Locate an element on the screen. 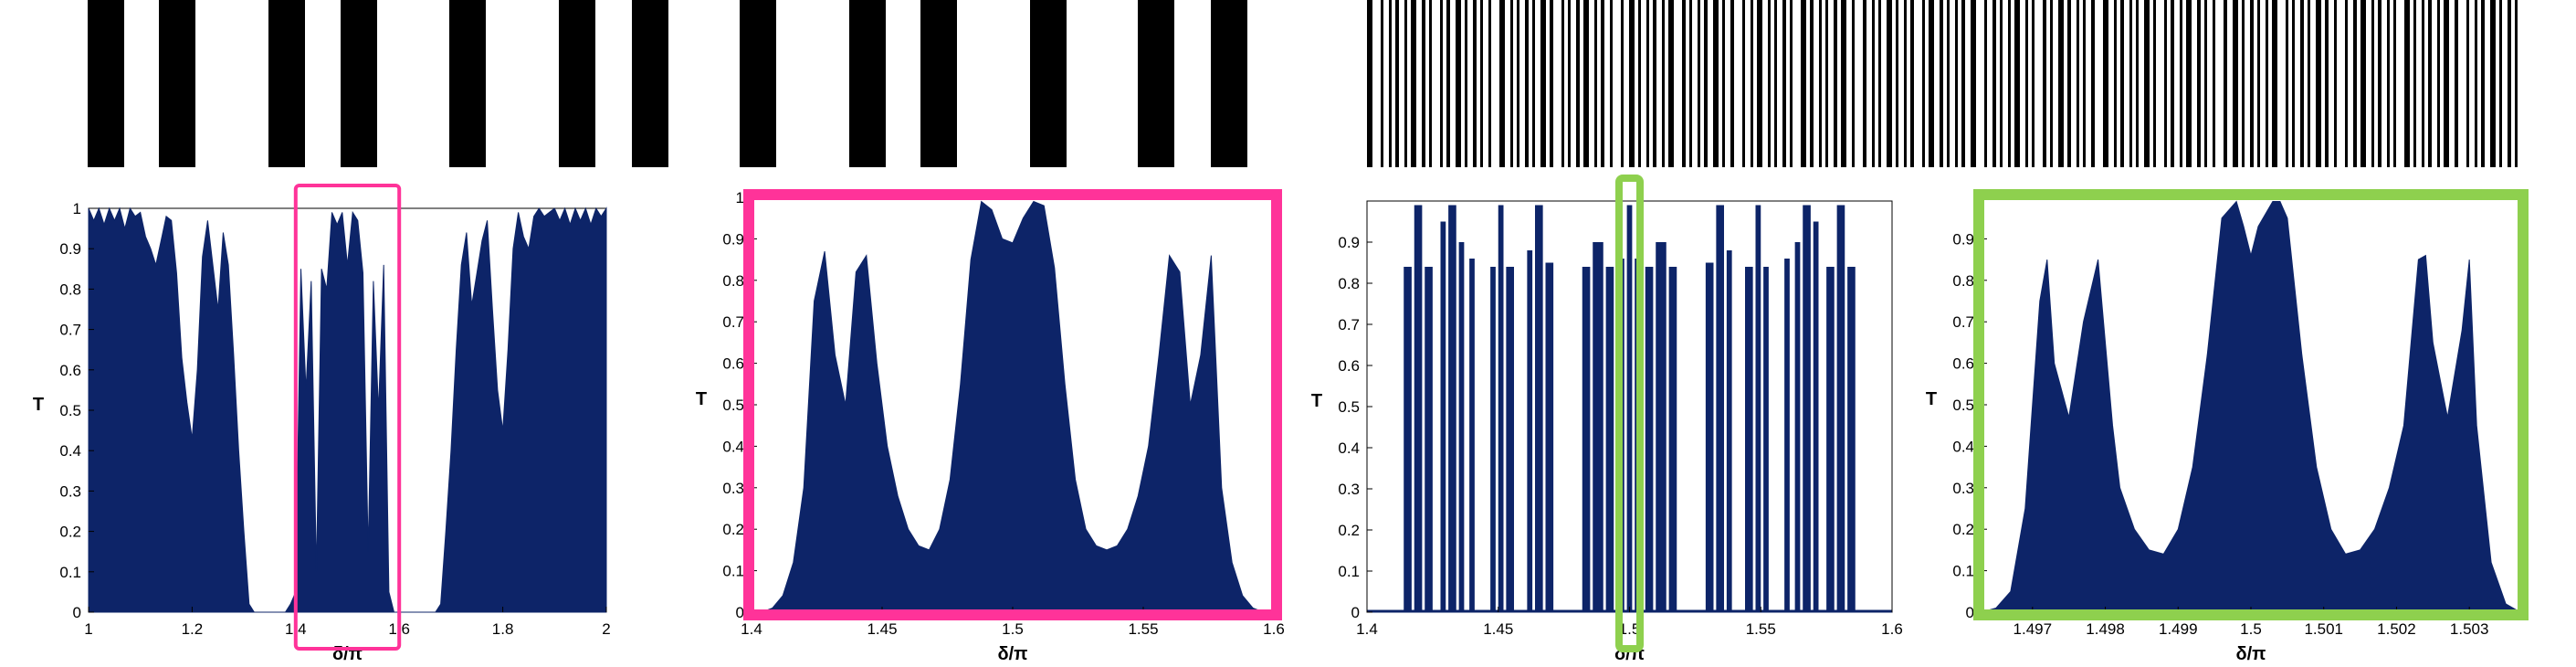 The width and height of the screenshot is (2576, 667). y-tick-label: 0.3 is located at coordinates (1349, 489).